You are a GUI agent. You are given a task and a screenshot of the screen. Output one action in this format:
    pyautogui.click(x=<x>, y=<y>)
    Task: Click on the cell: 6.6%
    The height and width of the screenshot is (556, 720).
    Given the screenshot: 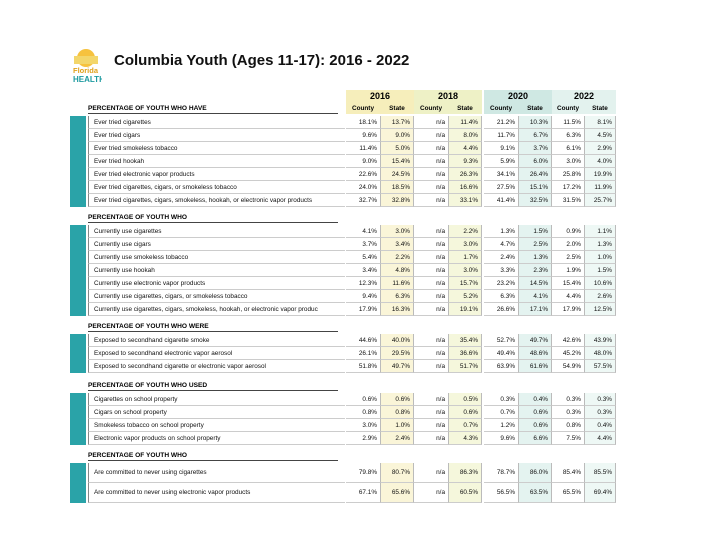 What is the action you would take?
    pyautogui.click(x=535, y=438)
    